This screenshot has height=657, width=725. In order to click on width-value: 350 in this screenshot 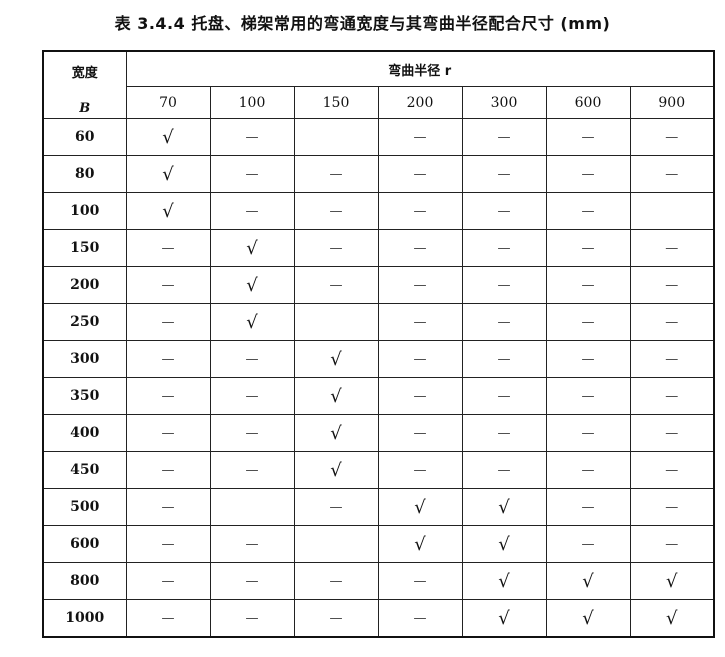, I will do `click(84, 396)`.